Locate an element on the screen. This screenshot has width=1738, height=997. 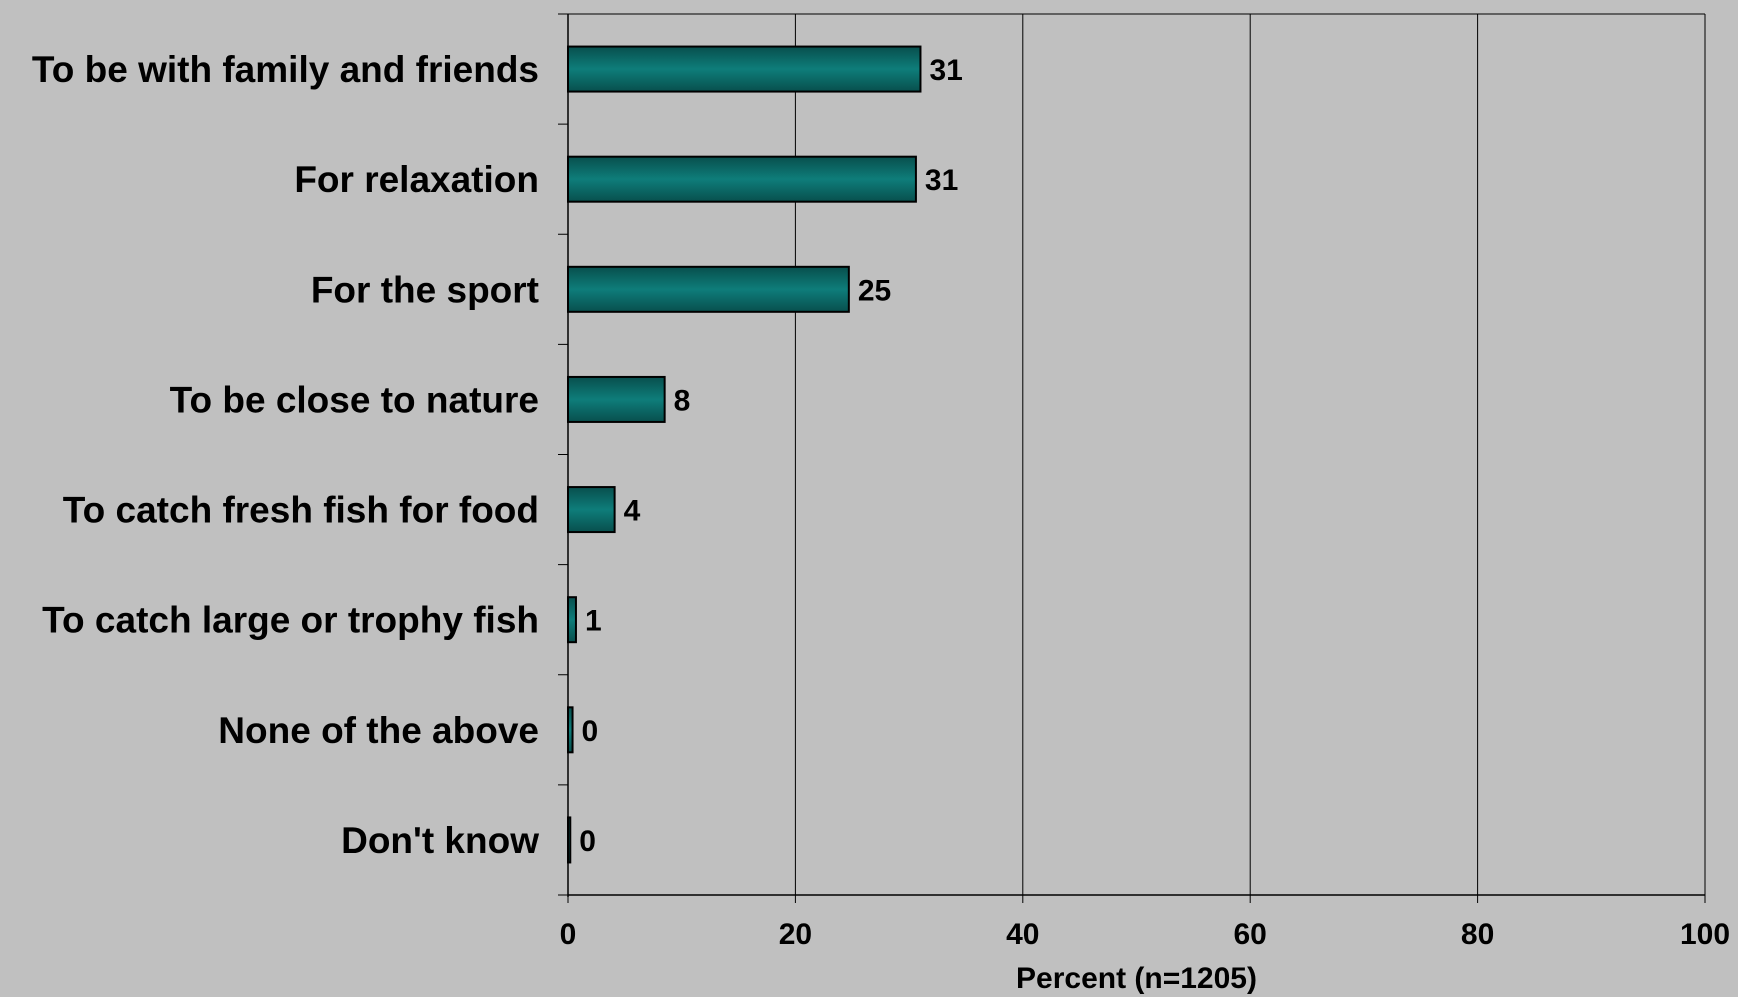
data-label: 25 is located at coordinates (874, 290).